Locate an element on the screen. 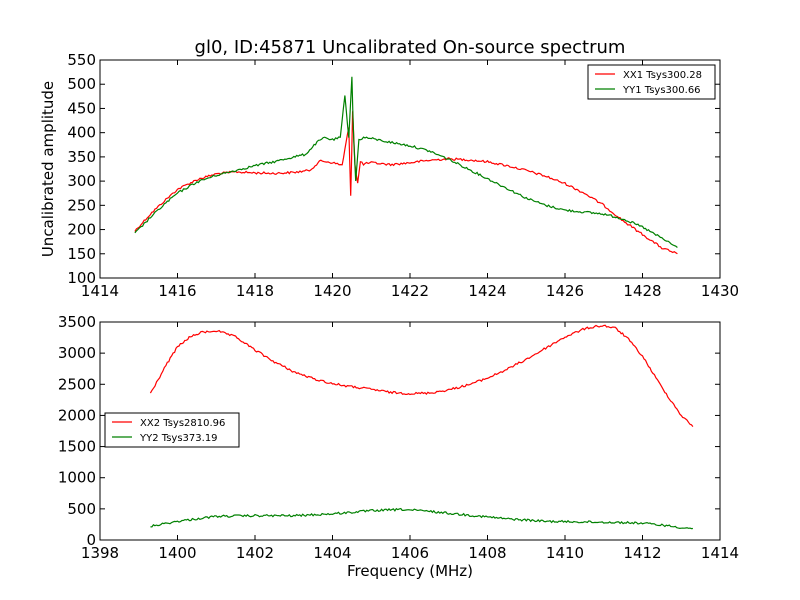 This screenshot has width=800, height=600. y-tick-label: 0 is located at coordinates (91, 540).